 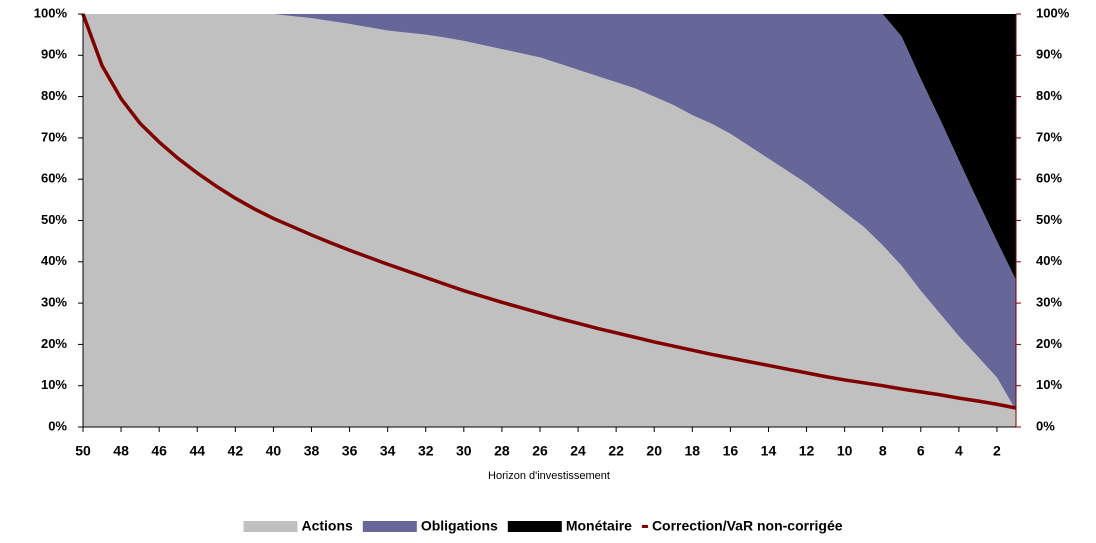 I want to click on x-tick-label: 12, so click(x=807, y=451).